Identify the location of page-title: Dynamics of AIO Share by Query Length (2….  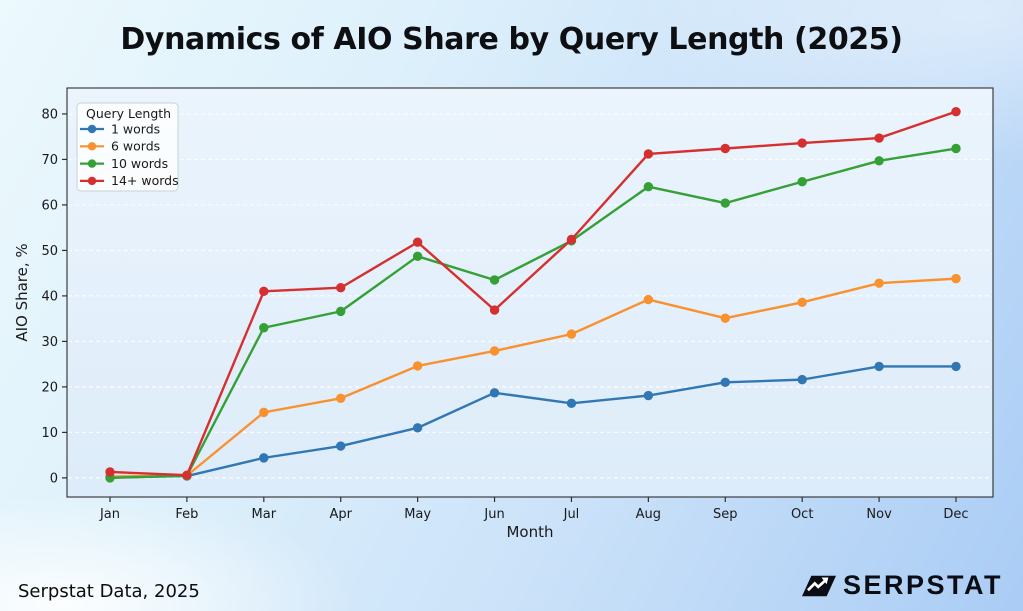
(511, 39).